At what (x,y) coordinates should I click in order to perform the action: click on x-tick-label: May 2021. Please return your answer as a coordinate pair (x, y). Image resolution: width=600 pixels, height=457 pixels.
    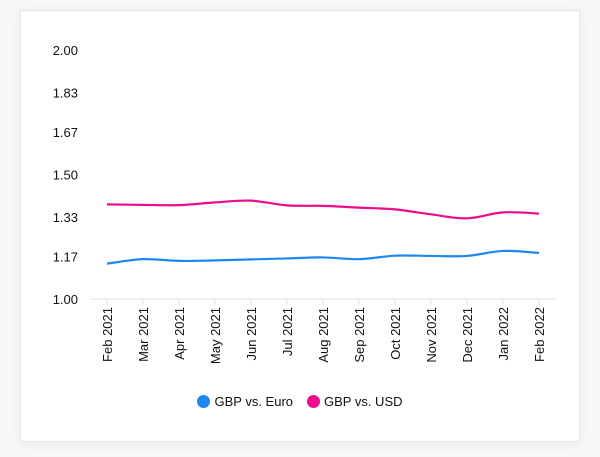
    Looking at the image, I should click on (215, 335).